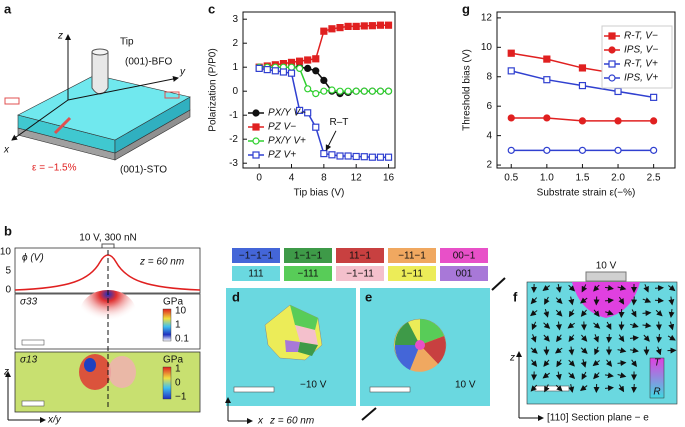 This screenshot has height=427, width=685. I want to click on s33-label: σ33, so click(29, 302).